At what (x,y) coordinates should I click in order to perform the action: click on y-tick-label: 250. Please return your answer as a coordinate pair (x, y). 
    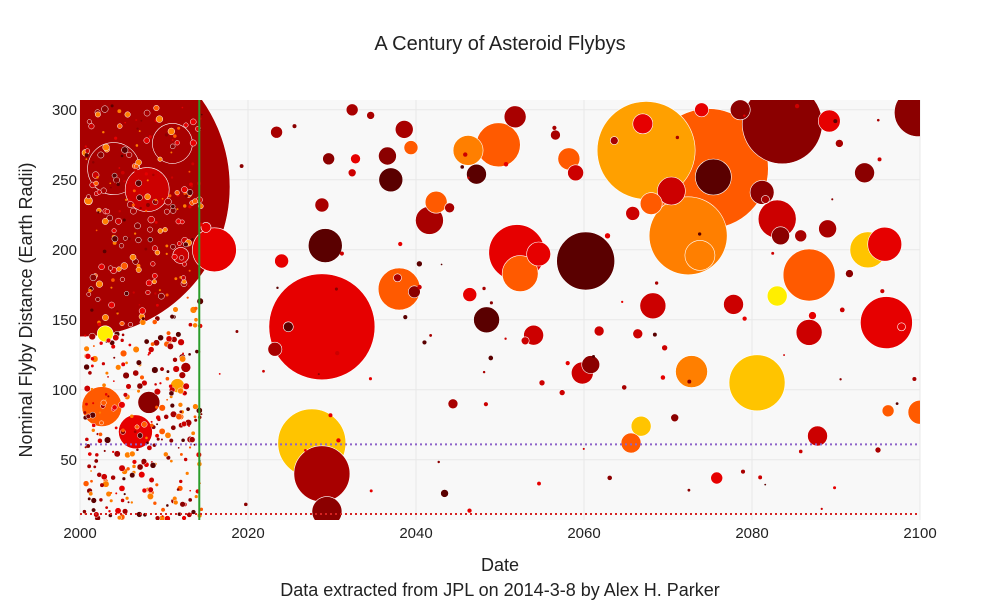
    Looking at the image, I should click on (64, 180).